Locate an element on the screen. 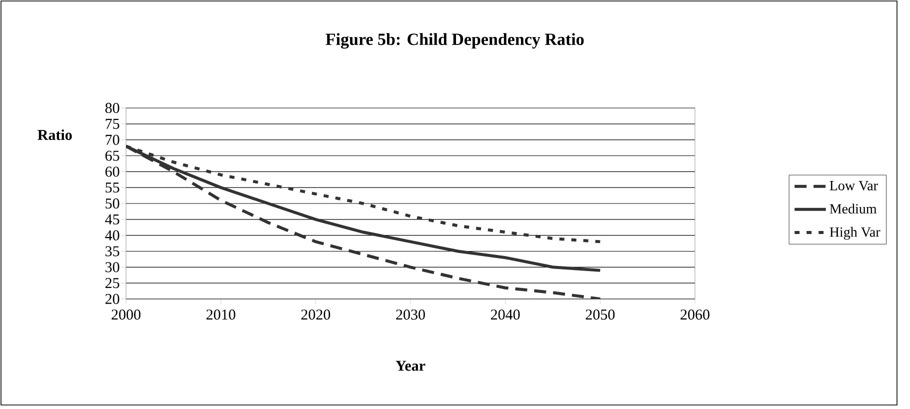  y-tick-label: 20 is located at coordinates (112, 299).